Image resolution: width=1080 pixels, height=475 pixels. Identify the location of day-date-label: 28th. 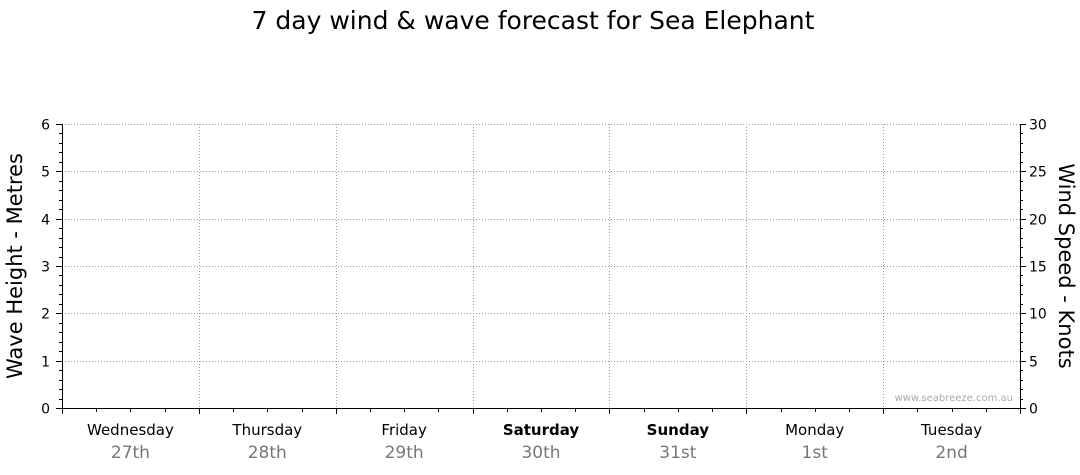
(267, 453).